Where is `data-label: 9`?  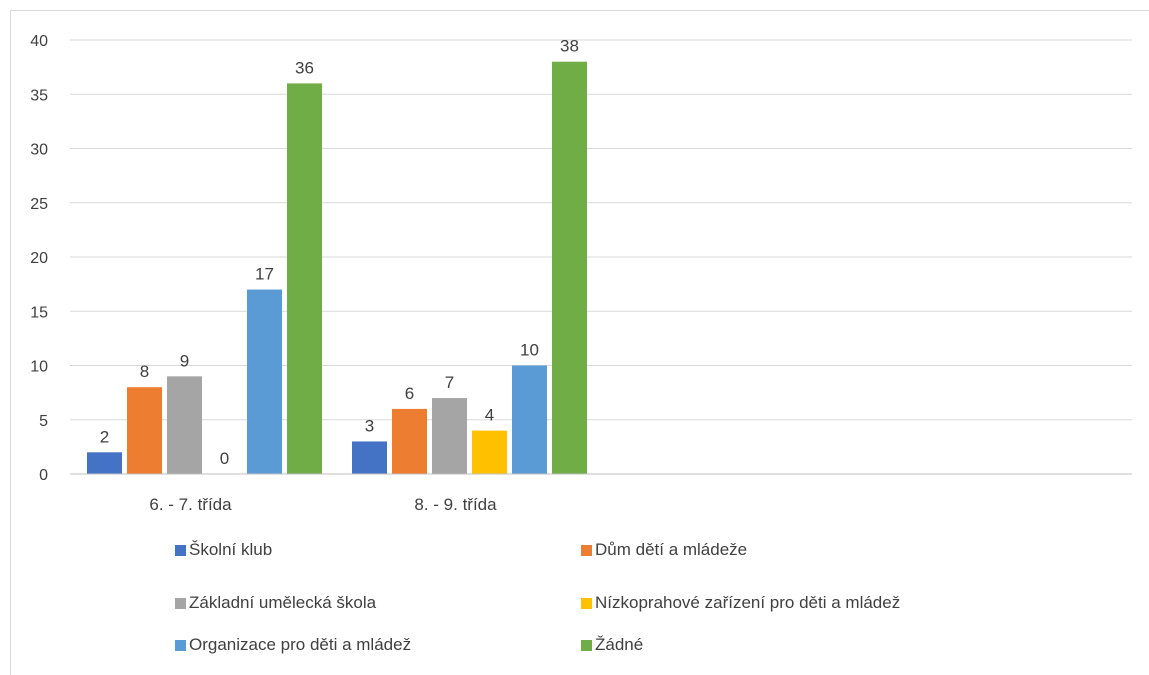
data-label: 9 is located at coordinates (184, 360).